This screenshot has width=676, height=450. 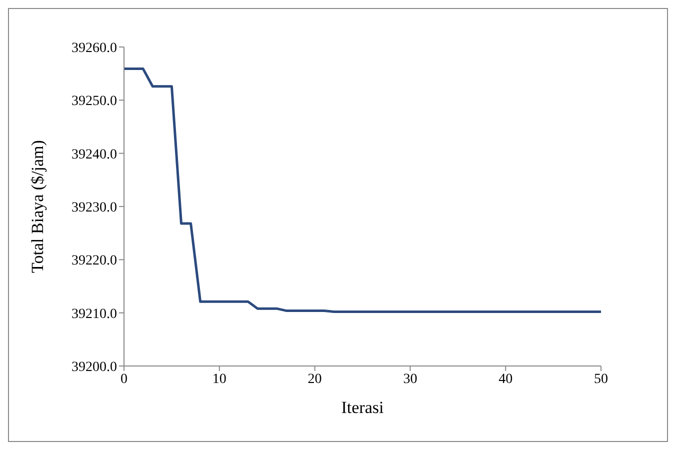 What do you see at coordinates (94, 367) in the screenshot?
I see `y-tick-label: 39200.0` at bounding box center [94, 367].